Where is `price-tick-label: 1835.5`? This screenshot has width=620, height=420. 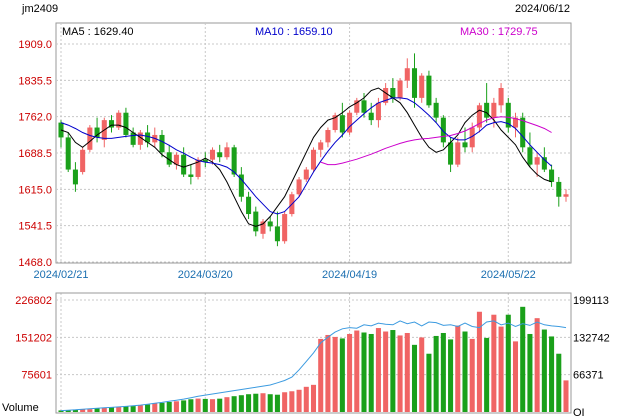 price-tick-label: 1835.5 is located at coordinates (35, 81).